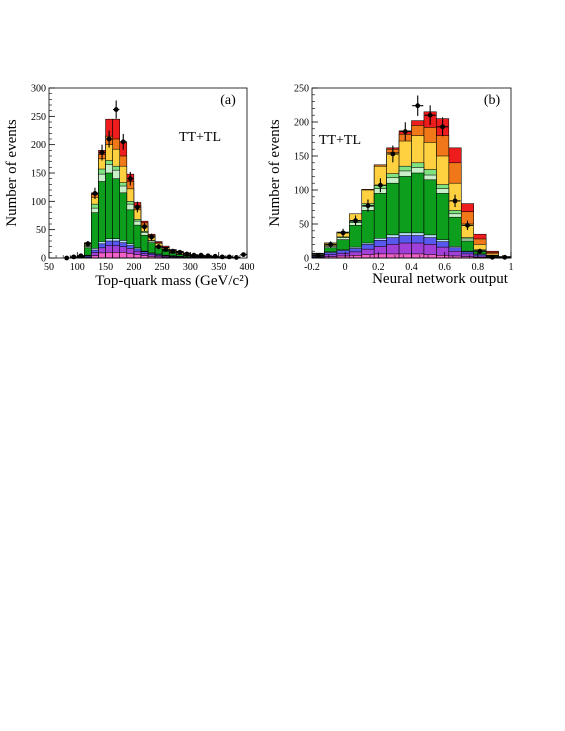 This screenshot has height=731, width=565. Describe the element at coordinates (301, 123) in the screenshot. I see `panel-b-ytick-label: 200` at that location.